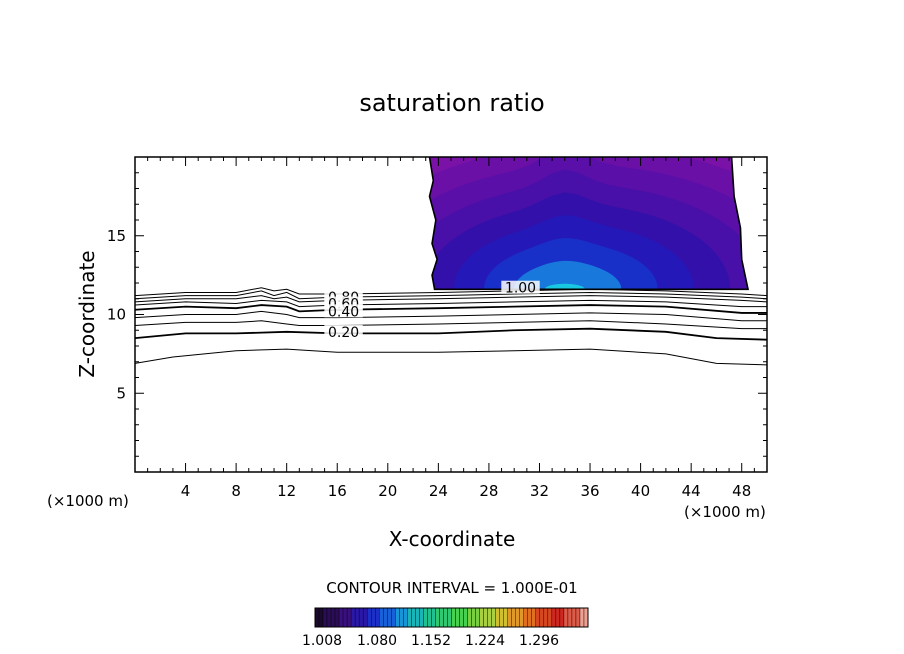 The height and width of the screenshot is (654, 904). I want to click on chart-title: saturation ratio, so click(451, 103).